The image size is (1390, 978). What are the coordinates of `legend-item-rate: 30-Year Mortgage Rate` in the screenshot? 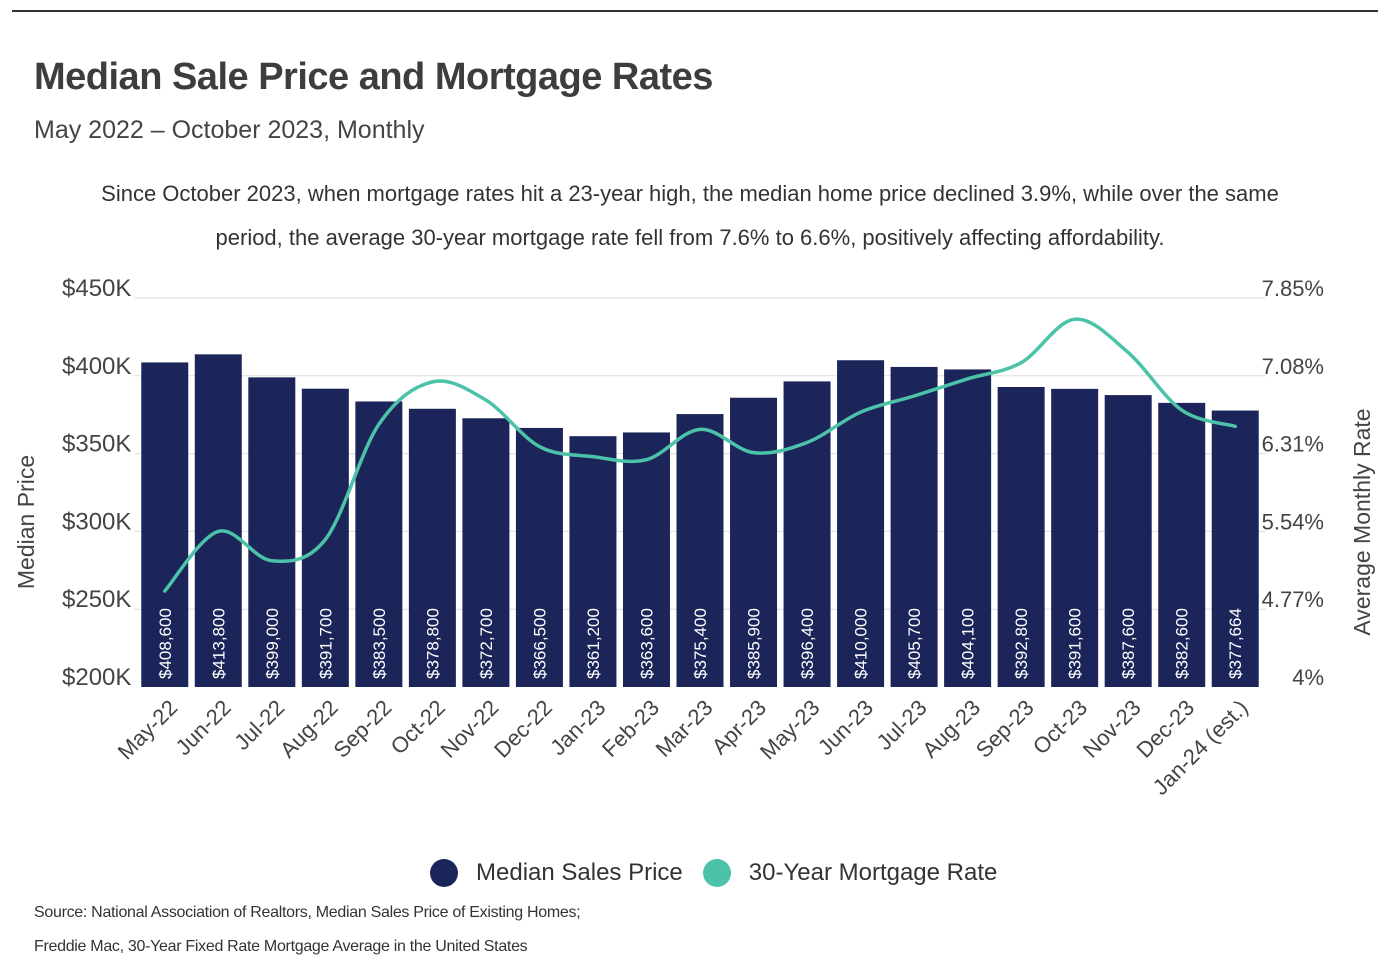 It's located at (850, 873).